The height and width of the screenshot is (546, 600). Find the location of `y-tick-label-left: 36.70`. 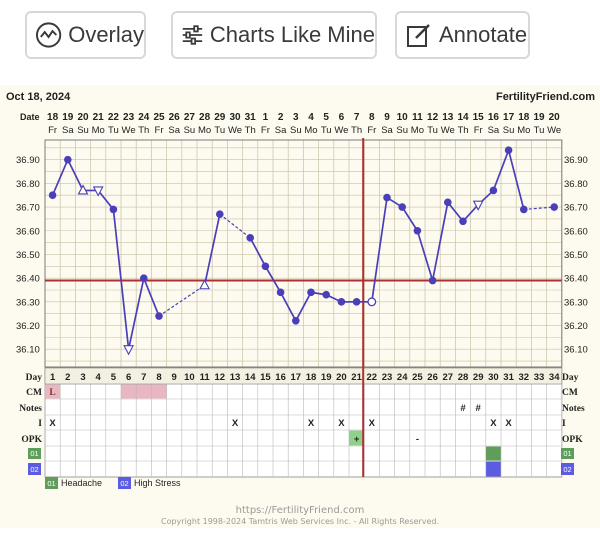

y-tick-label-left: 36.70 is located at coordinates (28, 208).